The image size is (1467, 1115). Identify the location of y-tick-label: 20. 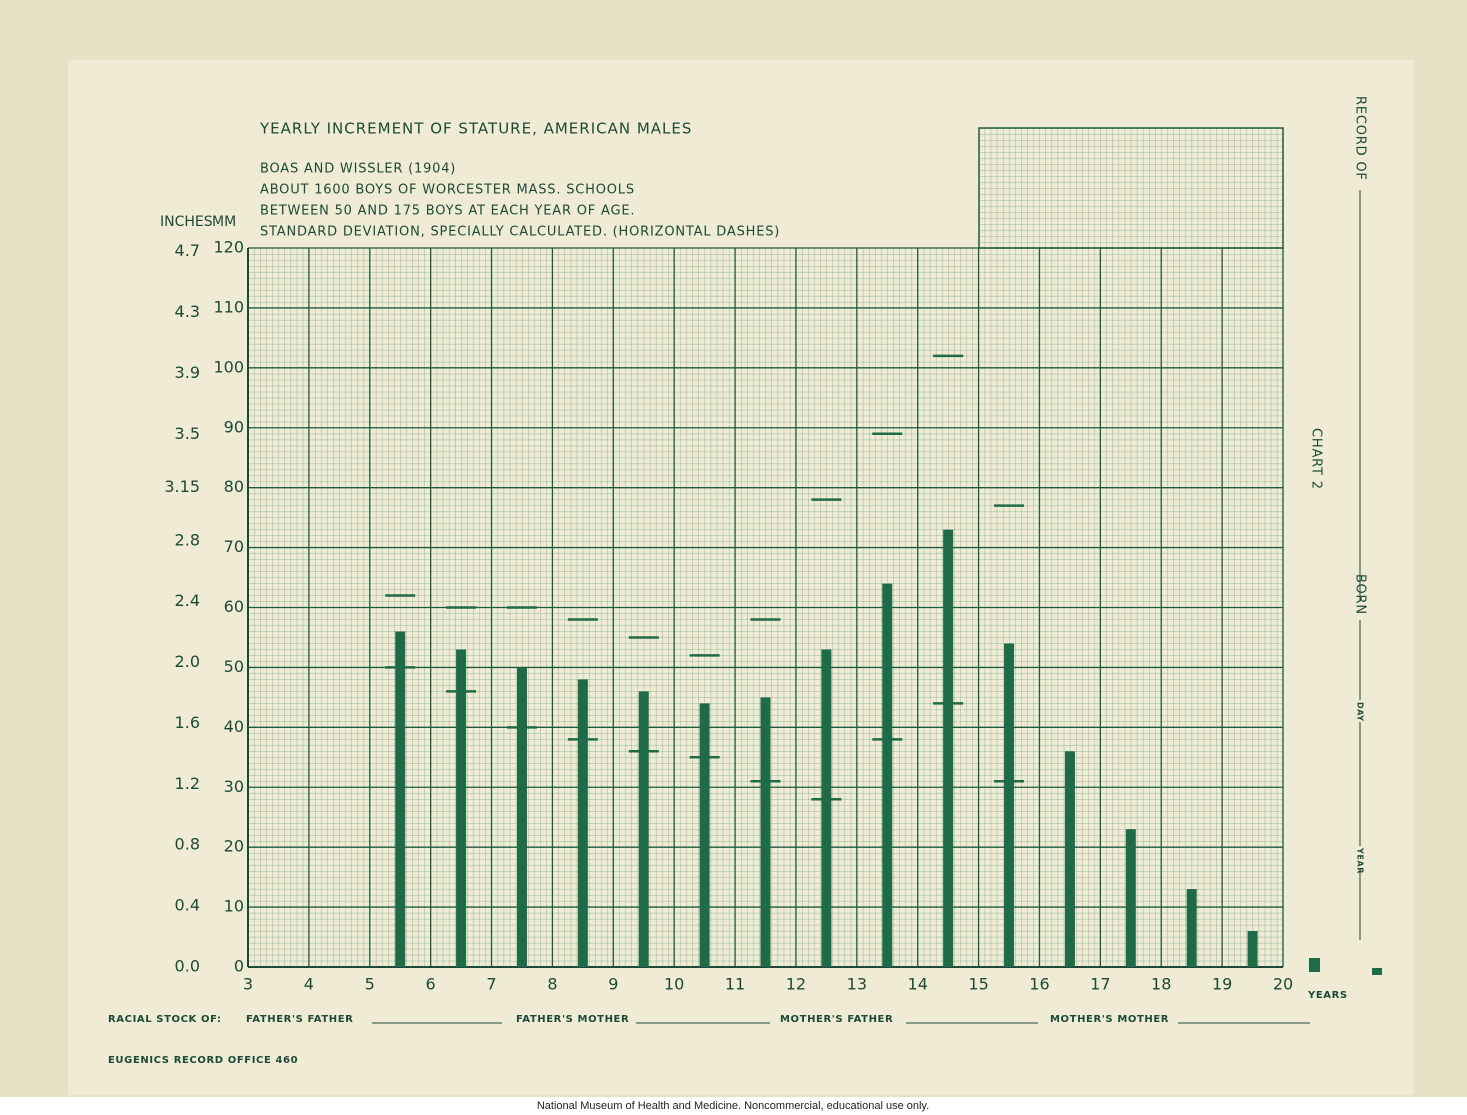
(234, 846).